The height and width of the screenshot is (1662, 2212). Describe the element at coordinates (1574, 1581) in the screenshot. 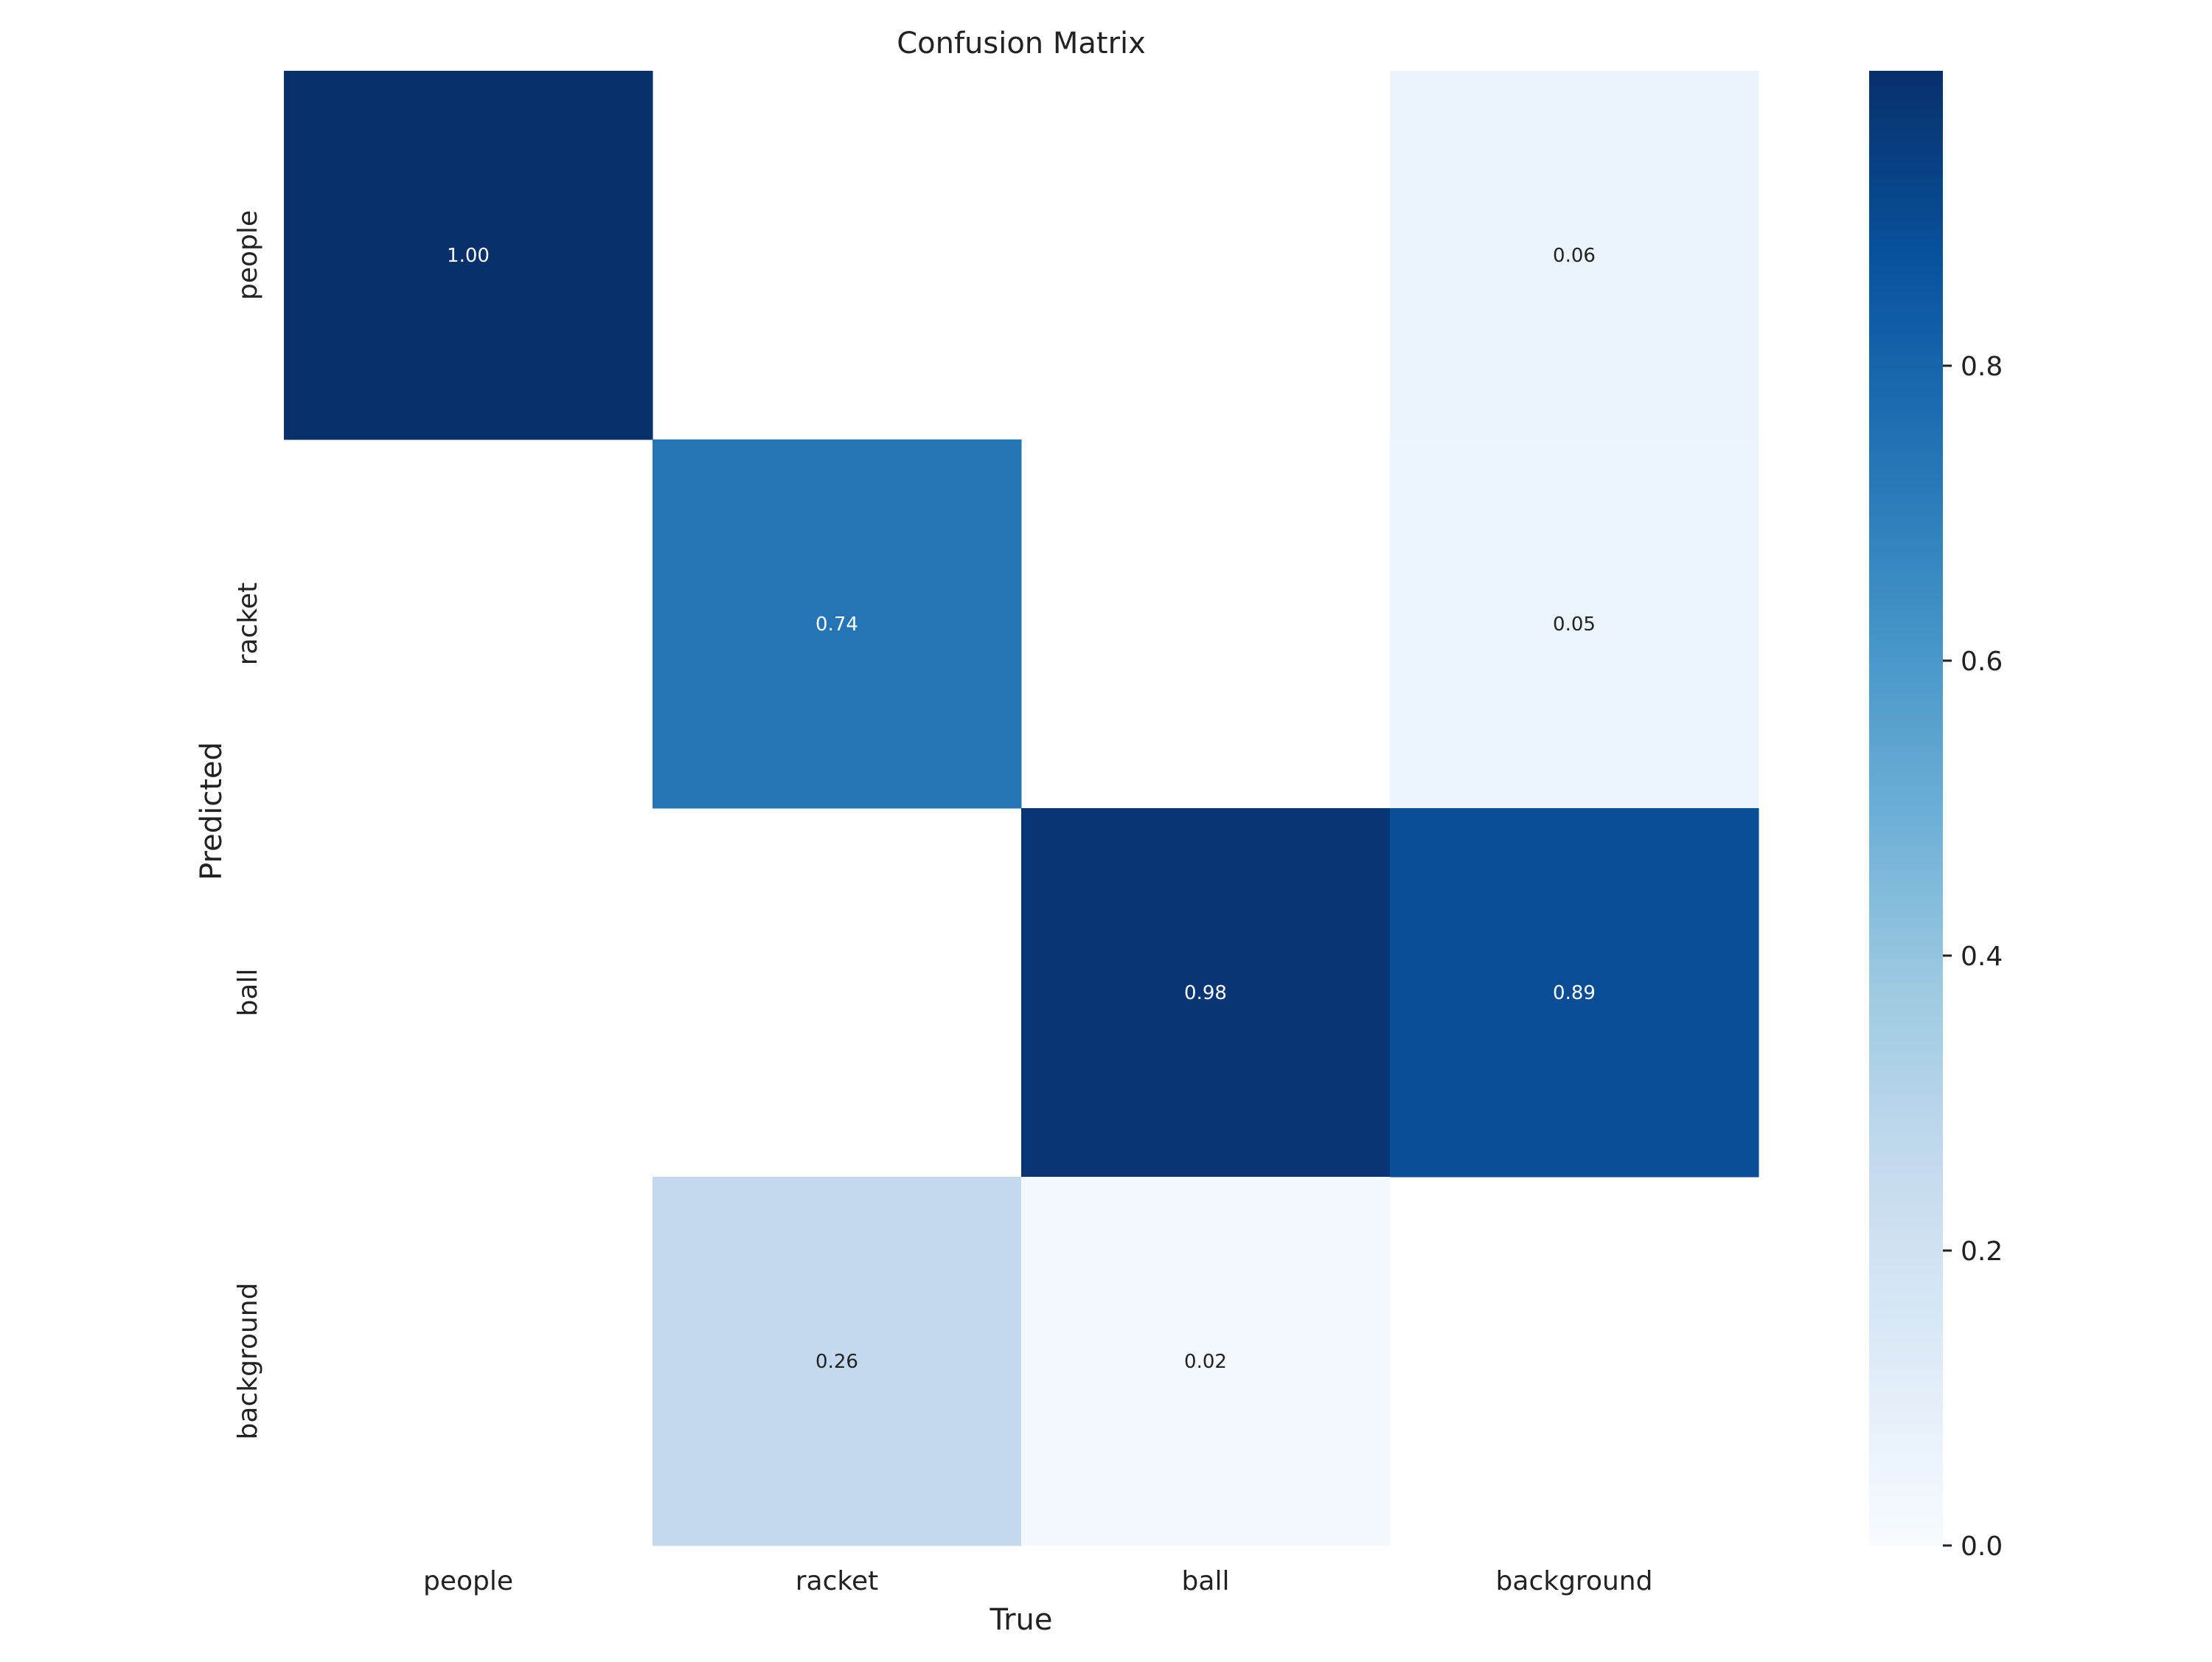

I see `x-tick-label: background` at that location.